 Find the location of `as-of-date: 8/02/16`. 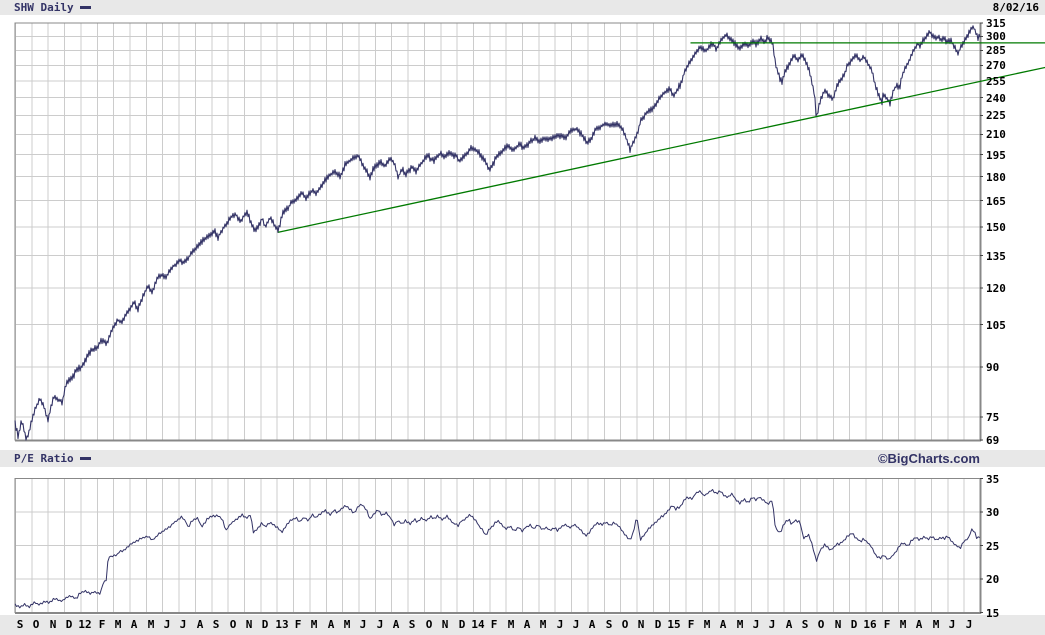

as-of-date: 8/02/16 is located at coordinates (1015, 7).